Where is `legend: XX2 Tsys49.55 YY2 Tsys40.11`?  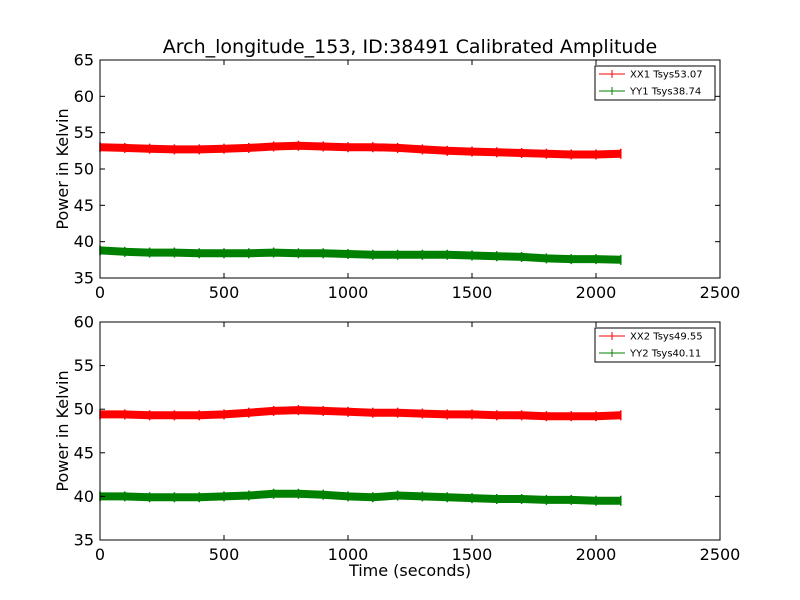
legend: XX2 Tsys49.55 YY2 Tsys40.11 is located at coordinates (655, 345).